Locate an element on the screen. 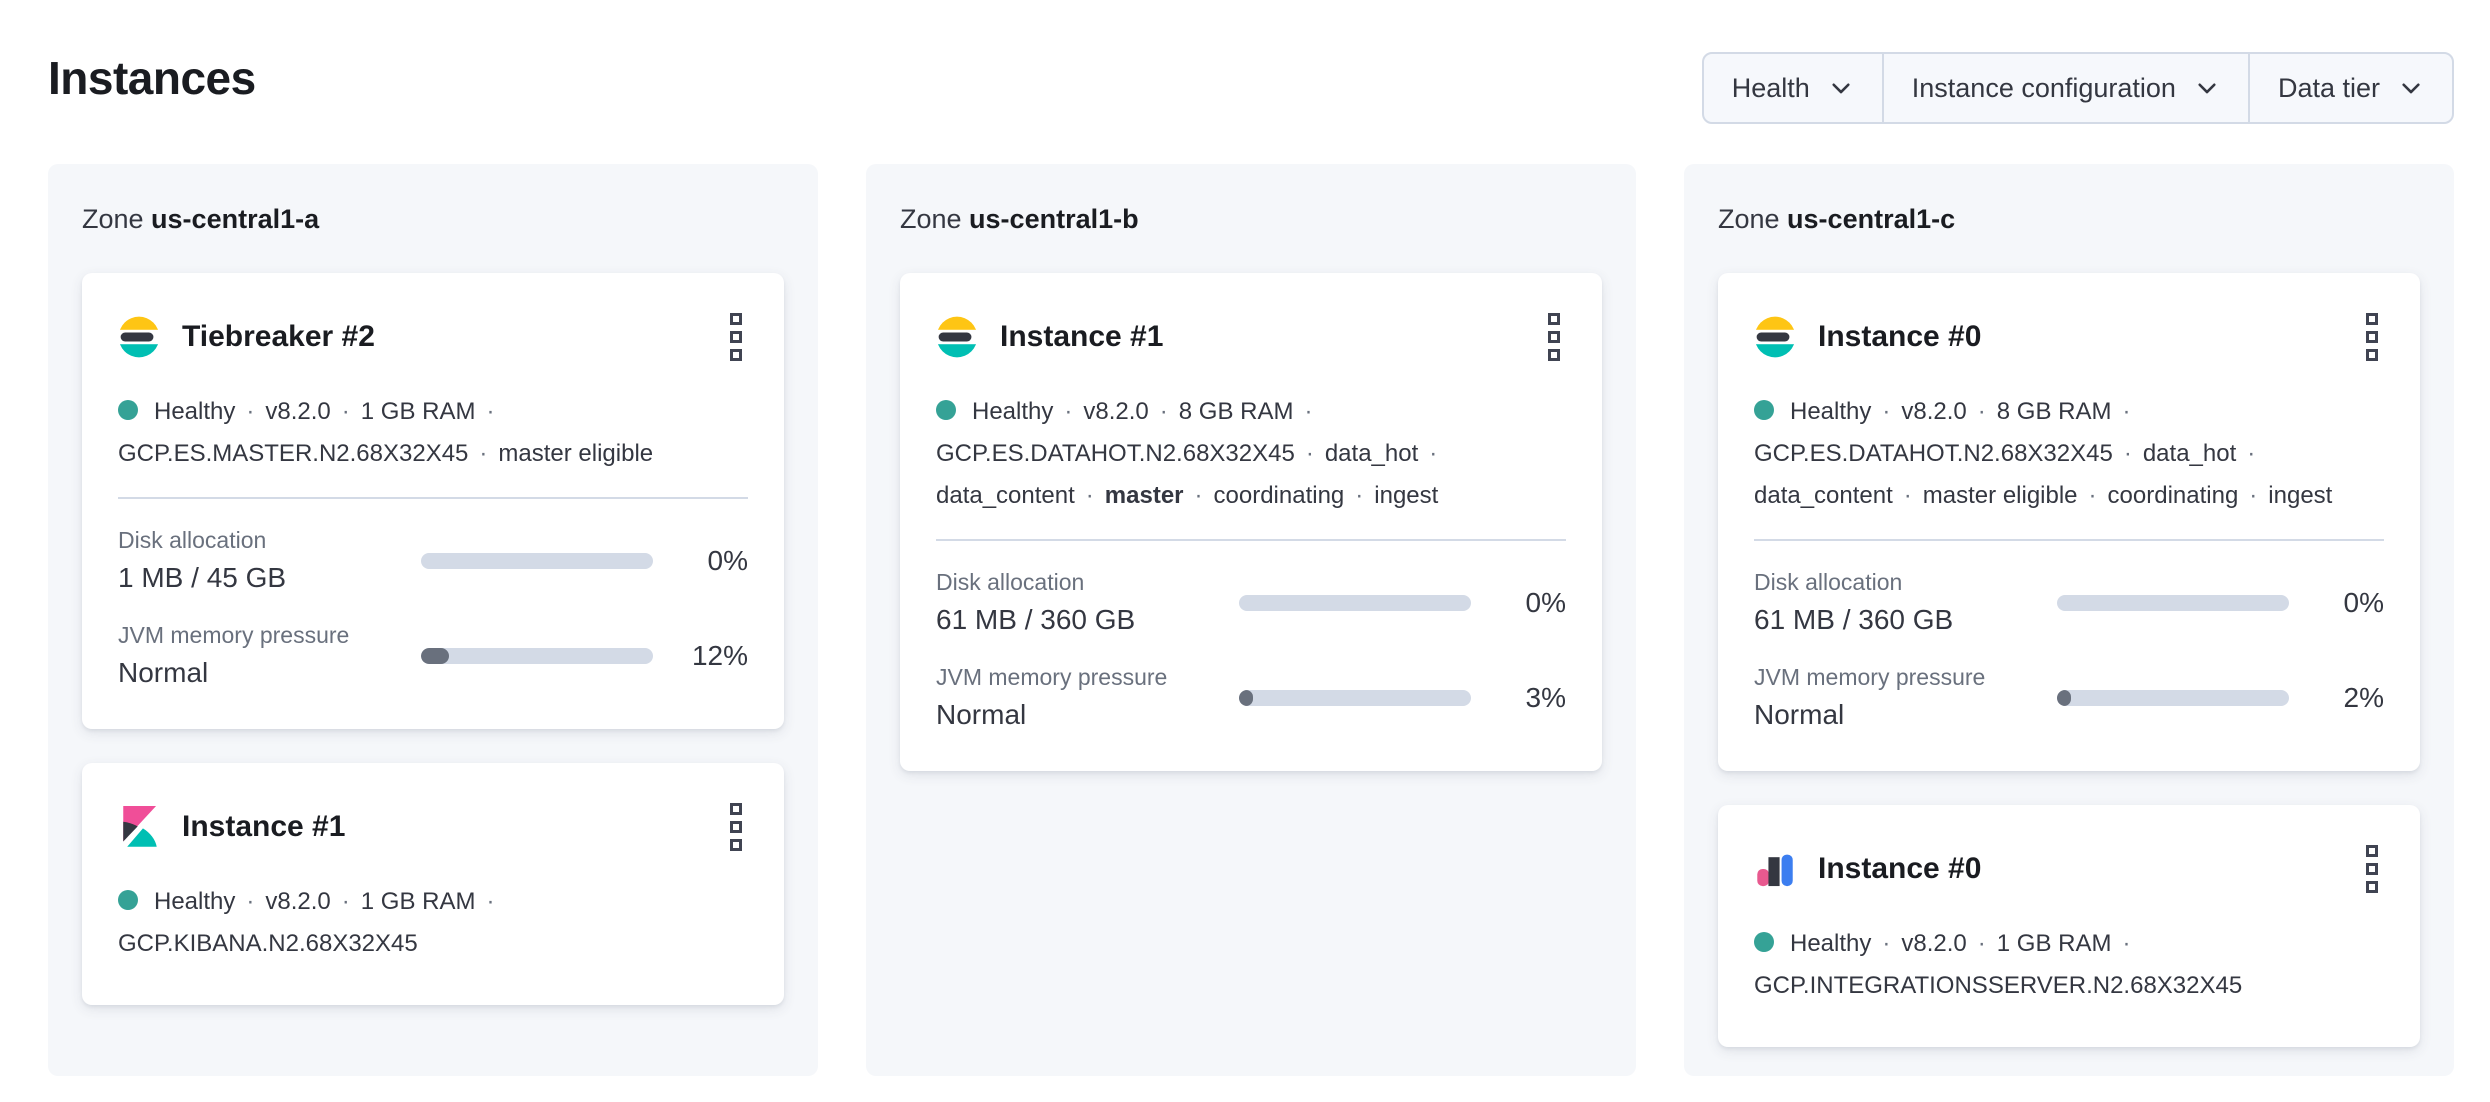 The height and width of the screenshot is (1102, 2490). zone-name: us-central1-a is located at coordinates (235, 219).